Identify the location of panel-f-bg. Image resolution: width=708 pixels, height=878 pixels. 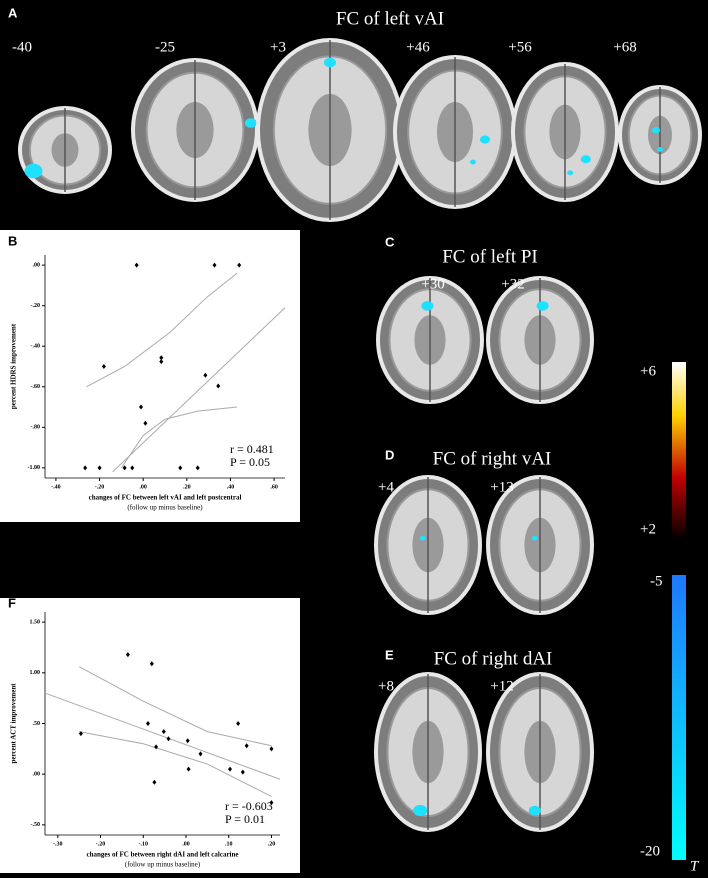
(150, 735).